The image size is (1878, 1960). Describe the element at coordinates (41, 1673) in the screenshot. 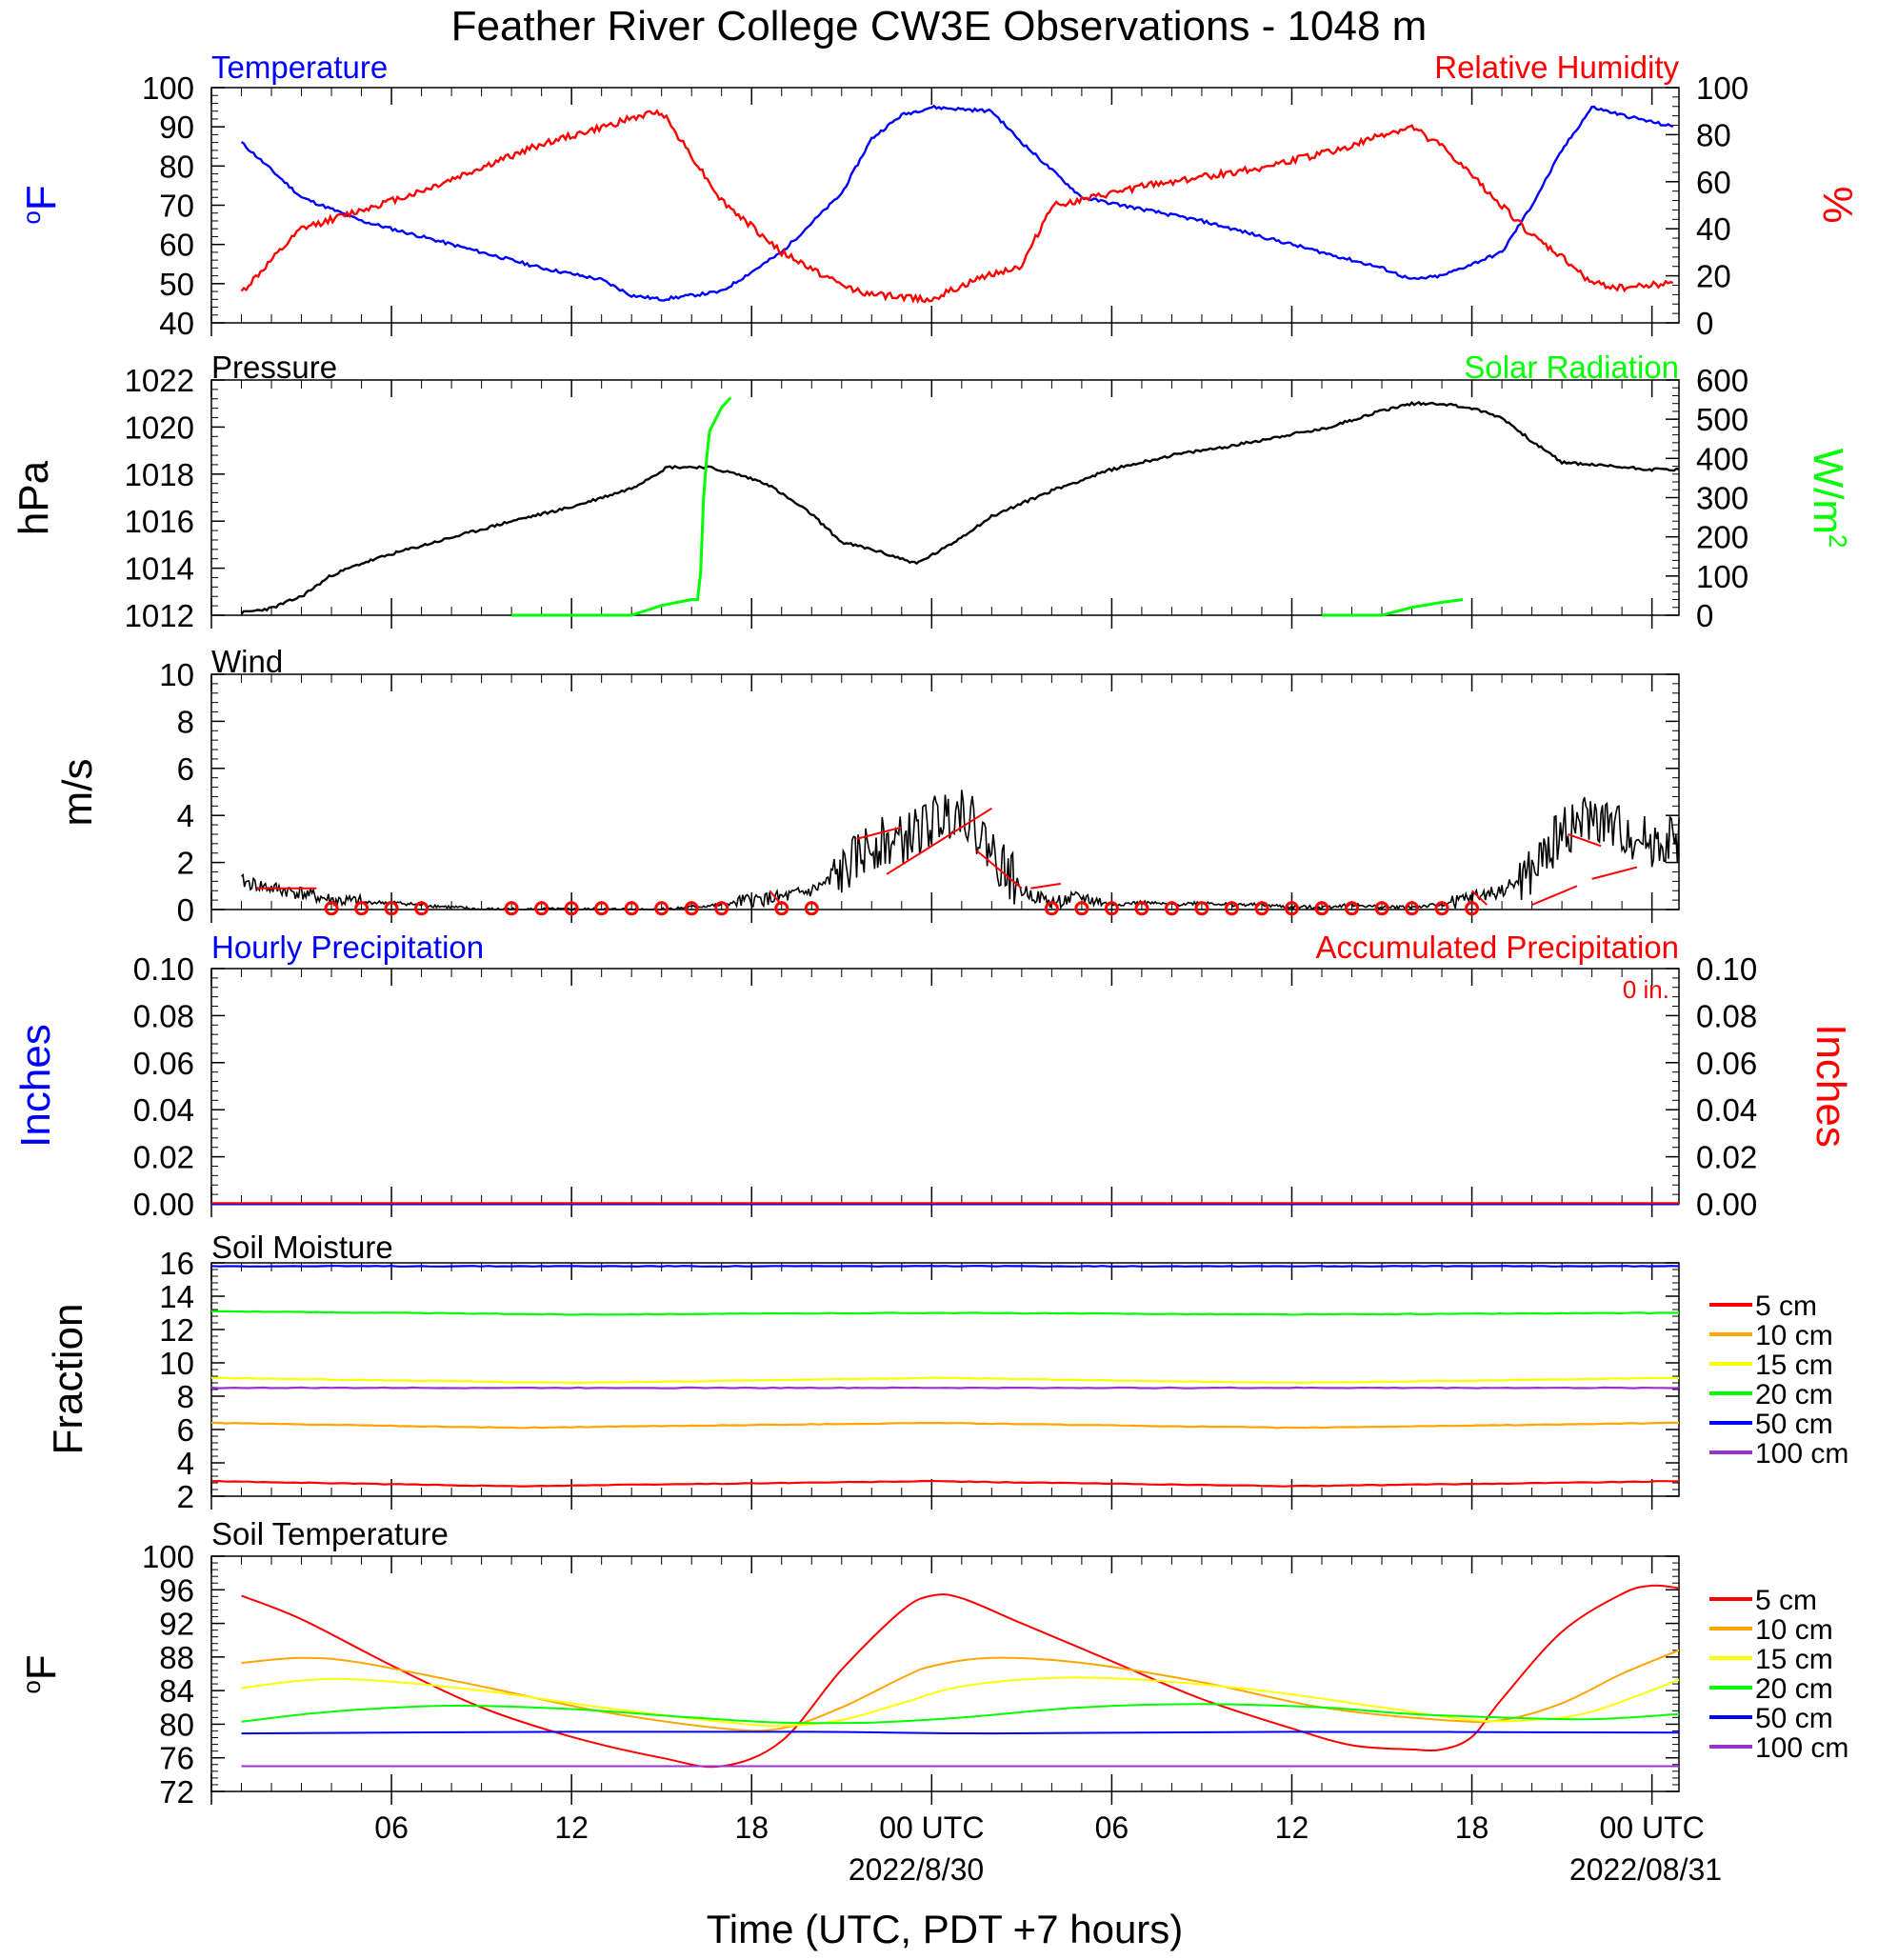

I see `soil-temperature-axis-label: oF` at that location.